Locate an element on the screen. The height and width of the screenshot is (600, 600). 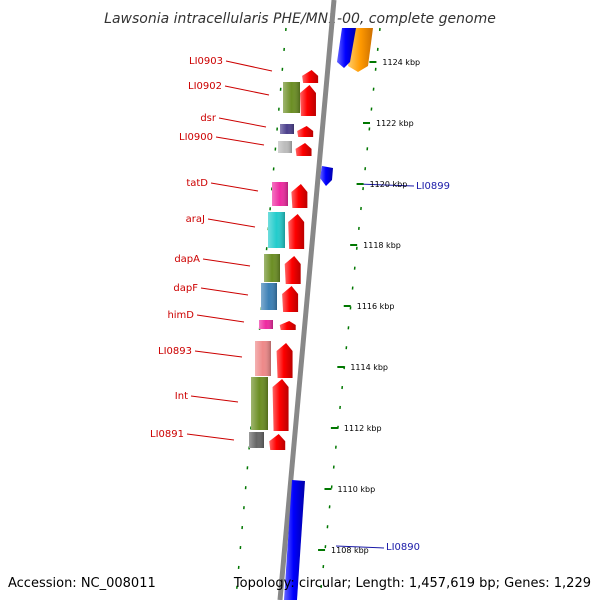
label-line-tatD is located at coordinates (234, 187).